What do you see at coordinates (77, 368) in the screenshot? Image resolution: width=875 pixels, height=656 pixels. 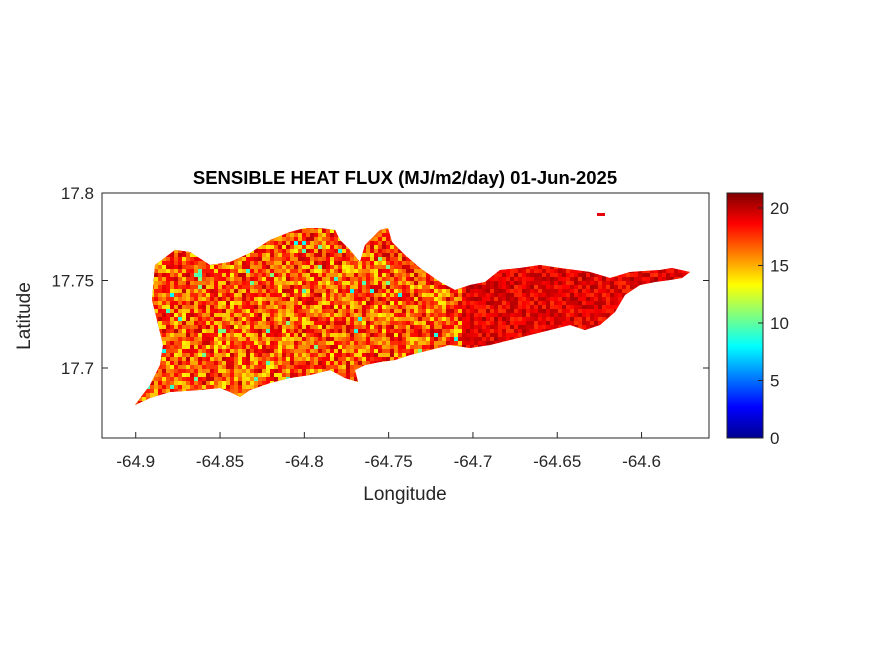 I see `y-tick-label: 17.7` at bounding box center [77, 368].